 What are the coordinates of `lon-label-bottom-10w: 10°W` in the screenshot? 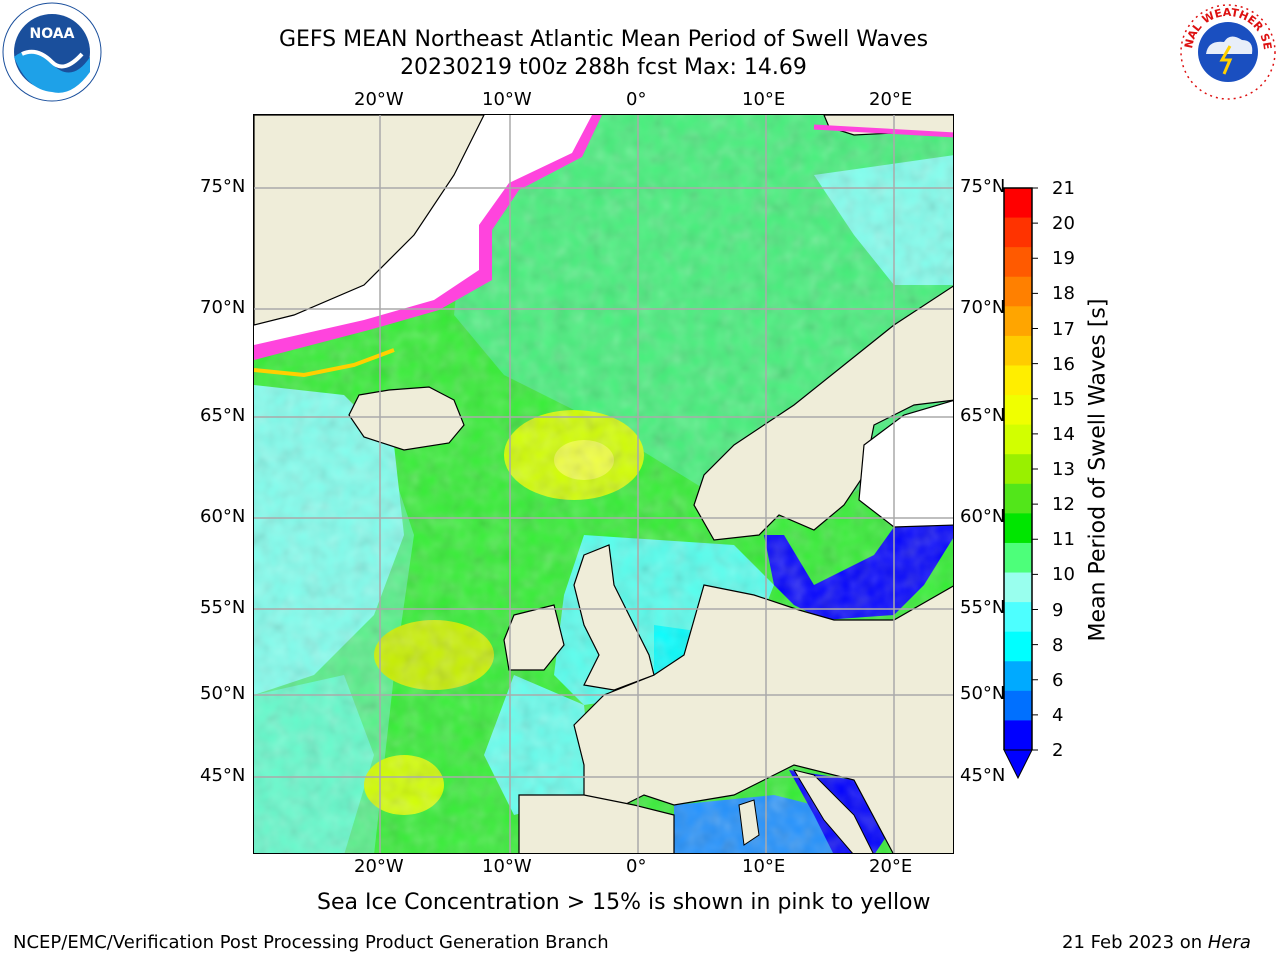 It's located at (507, 866).